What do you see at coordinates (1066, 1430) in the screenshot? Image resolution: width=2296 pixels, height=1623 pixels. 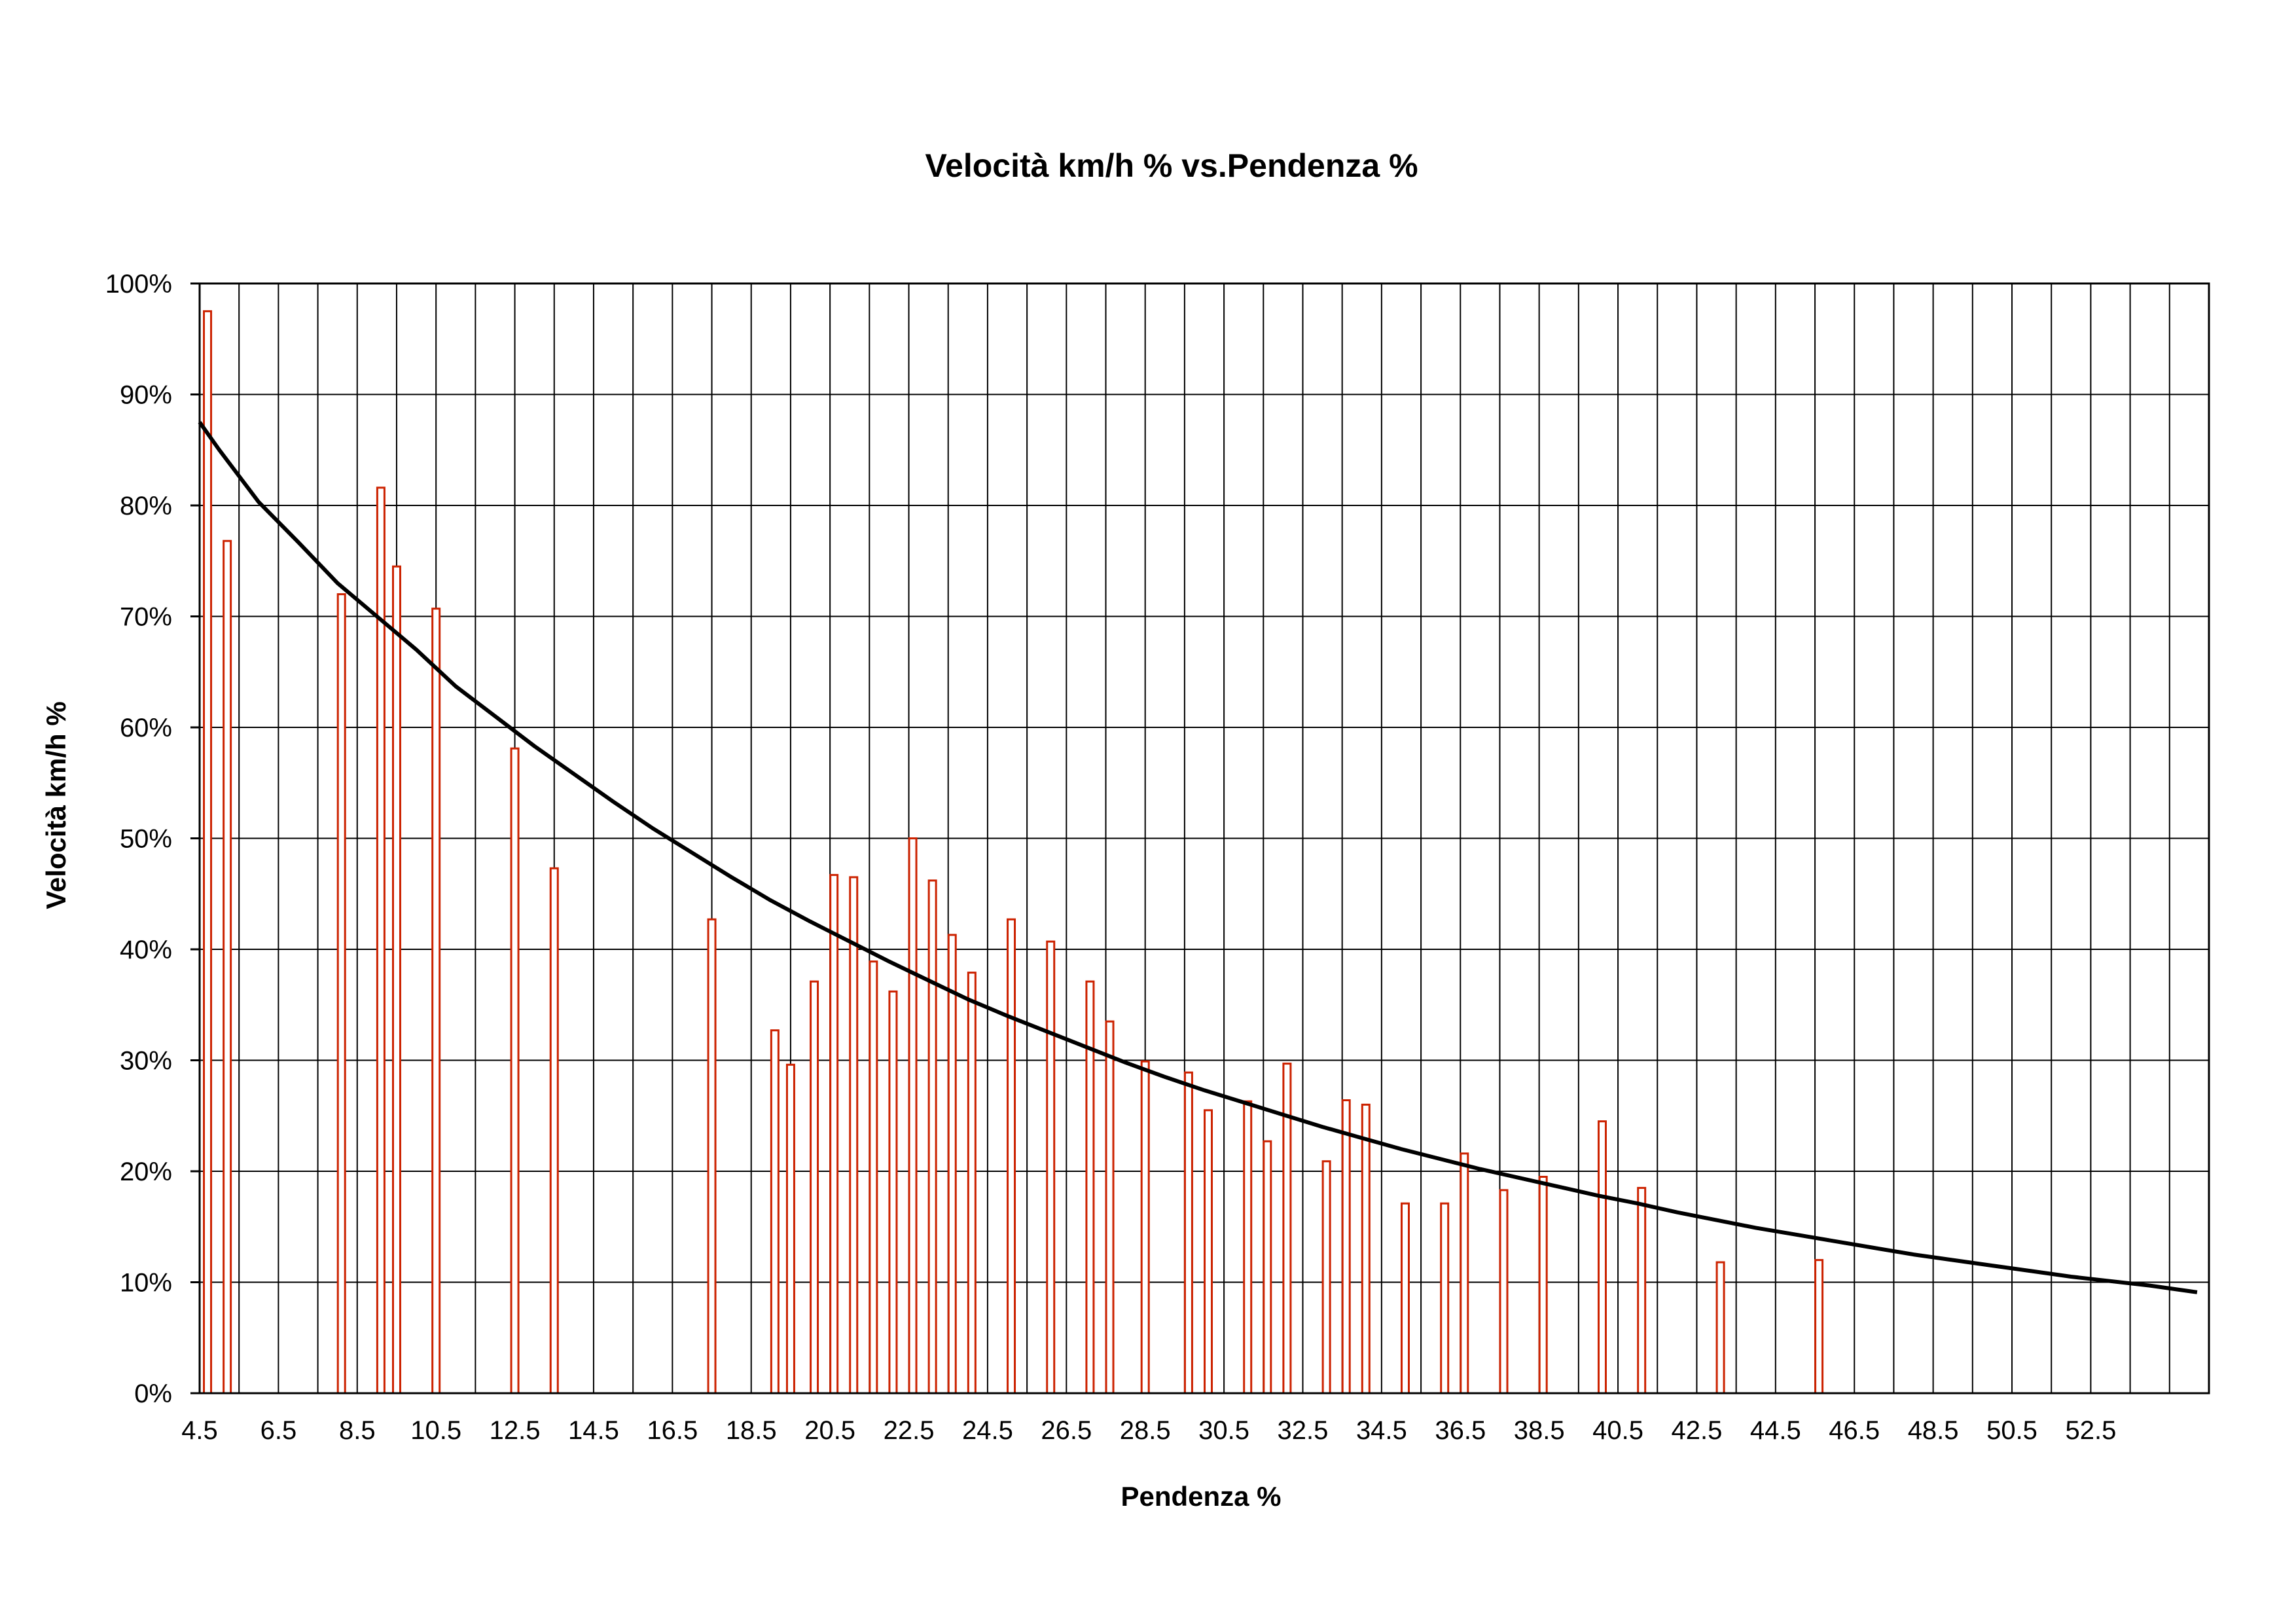 I see `x-tick-label: 26.5` at bounding box center [1066, 1430].